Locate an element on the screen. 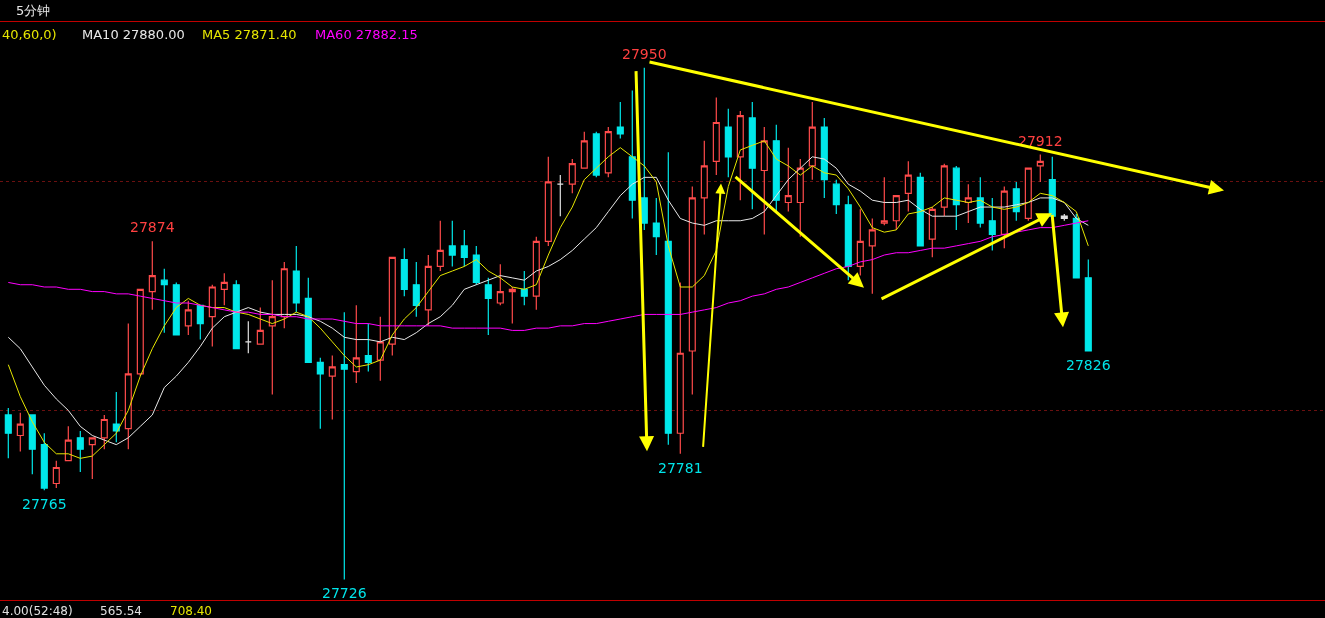  annotation: 27826 is located at coordinates (1088, 365).